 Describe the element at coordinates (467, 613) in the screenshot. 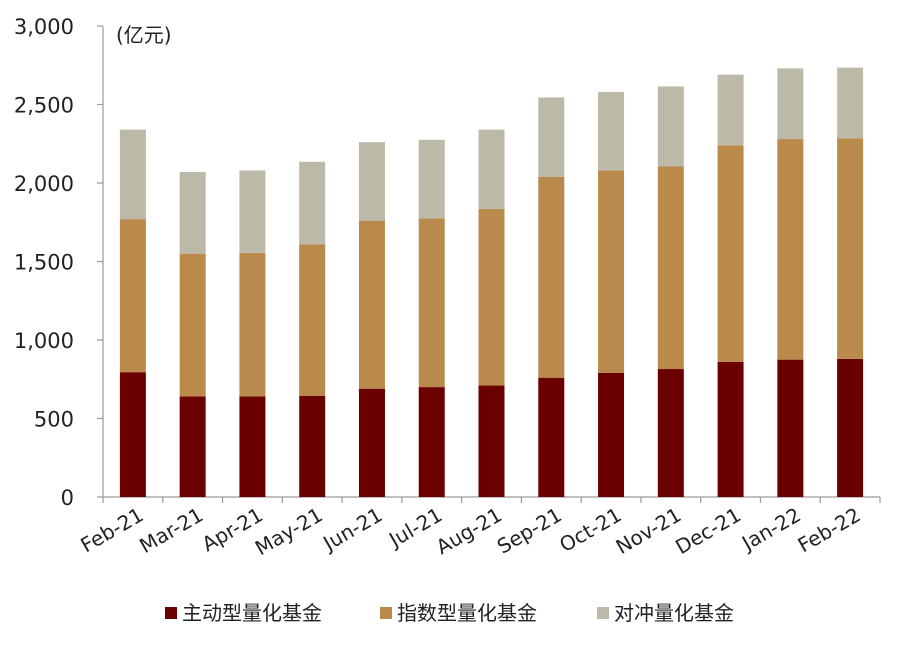

I see `legend-label: 指数型量化基金` at that location.